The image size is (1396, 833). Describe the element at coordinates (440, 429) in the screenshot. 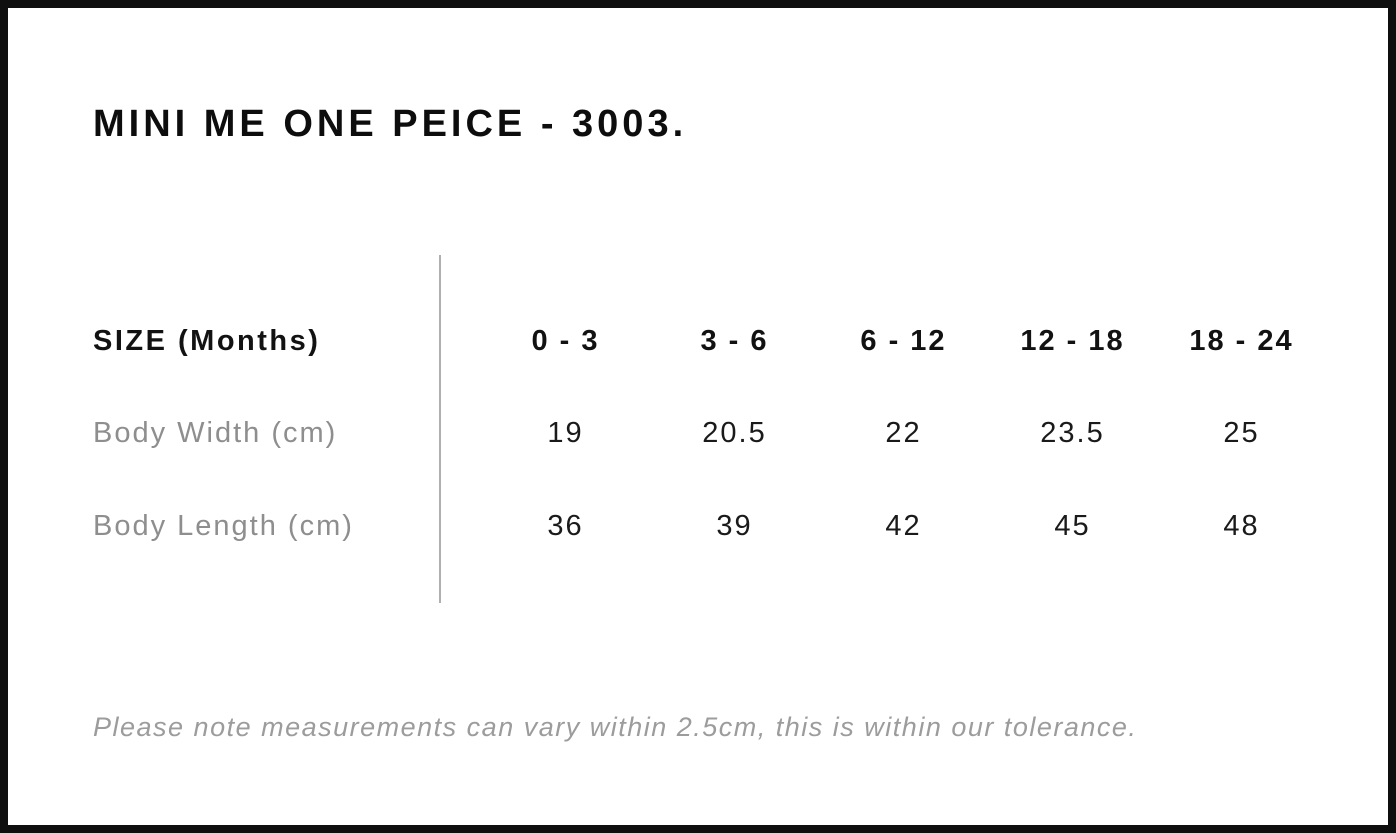

I see `vertical-divider` at that location.